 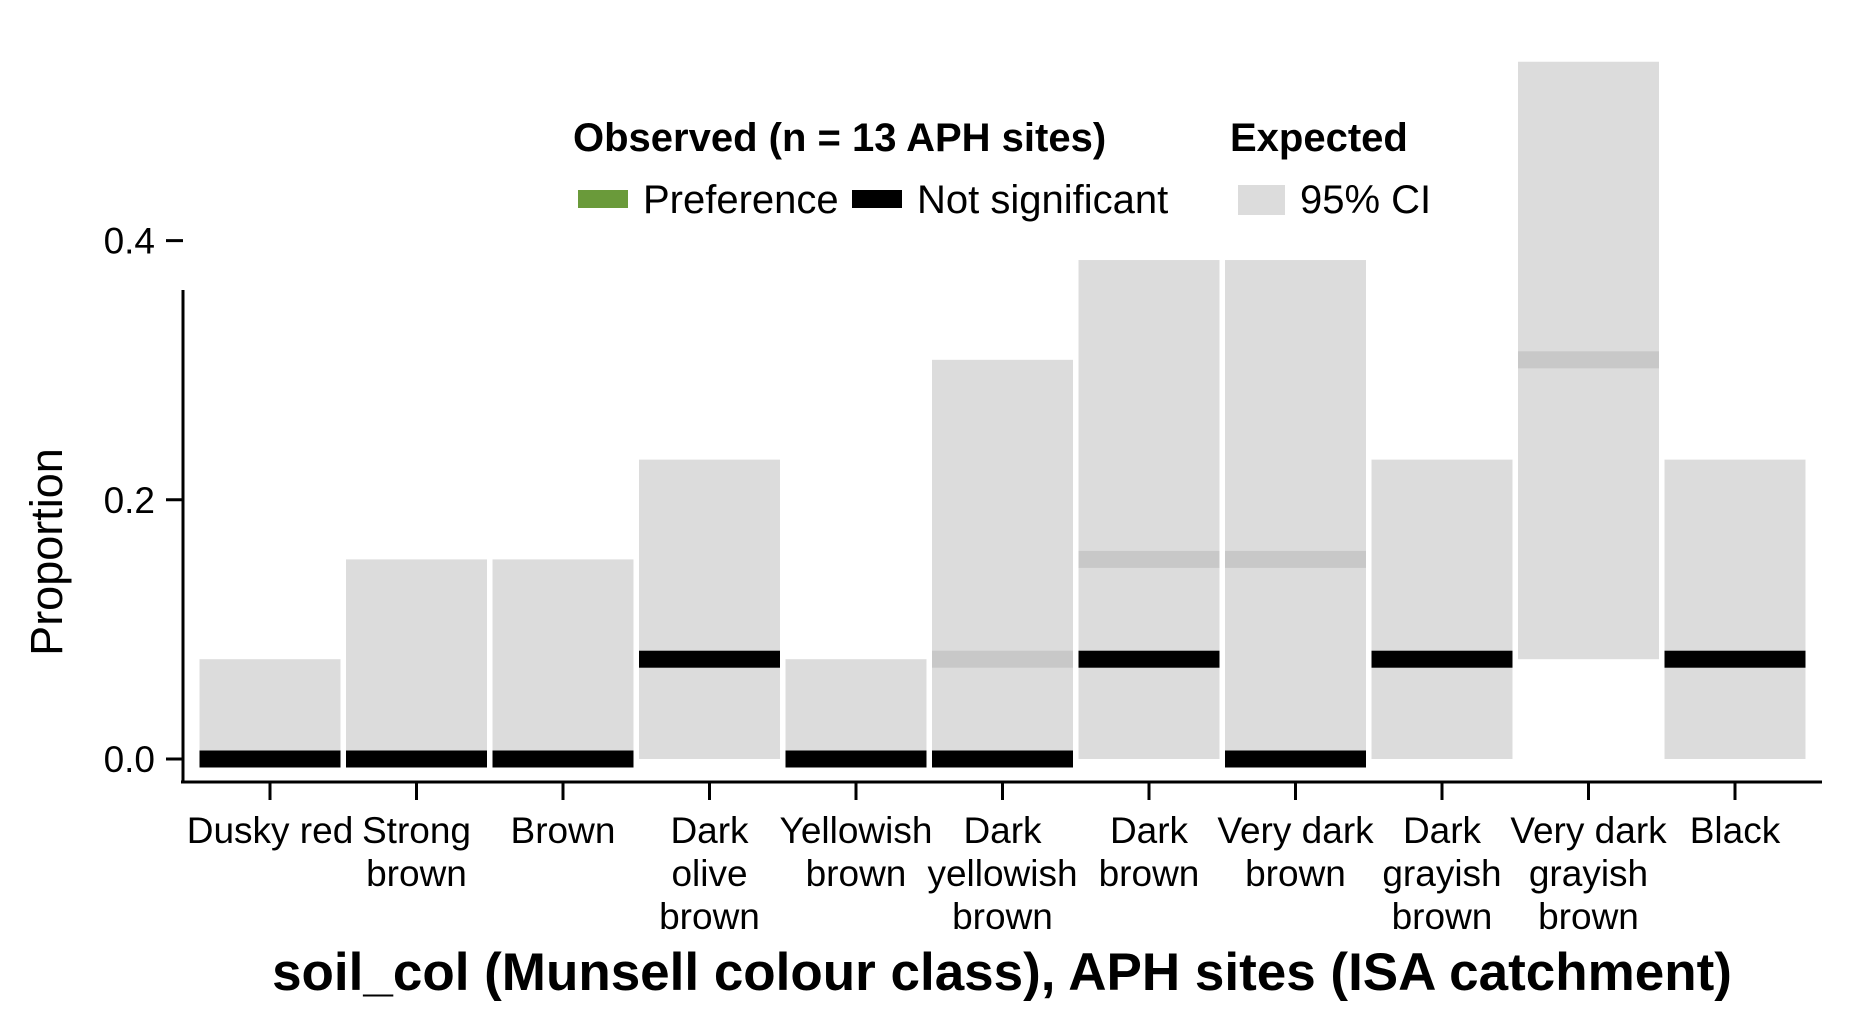 I want to click on x-tick-label: Strong brown, so click(x=416, y=852).